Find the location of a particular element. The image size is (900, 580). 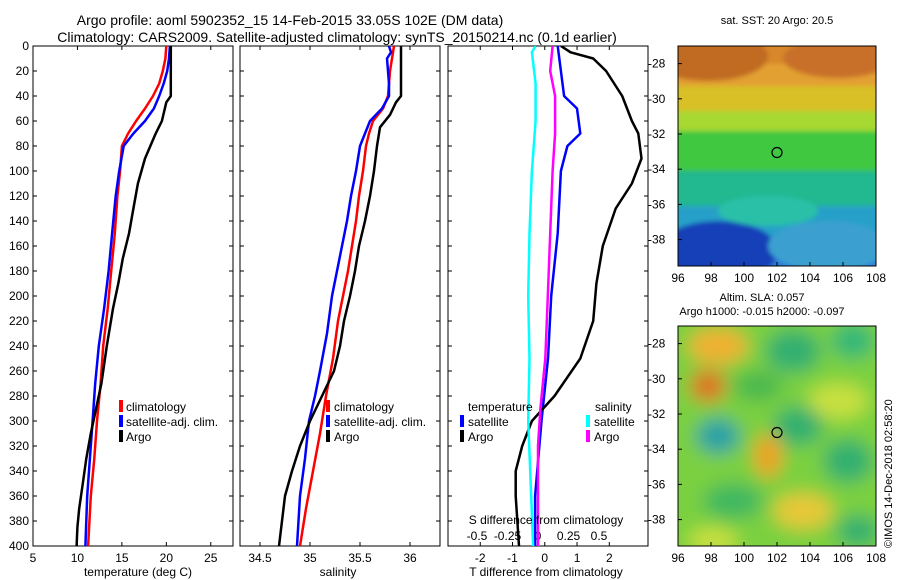

x-tick-label: -2 is located at coordinates (480, 558).